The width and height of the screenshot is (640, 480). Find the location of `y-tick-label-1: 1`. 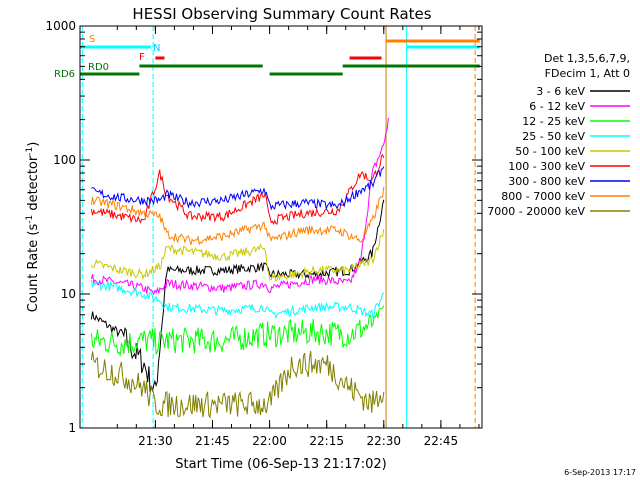

y-tick-label-1: 1 is located at coordinates (72, 428).